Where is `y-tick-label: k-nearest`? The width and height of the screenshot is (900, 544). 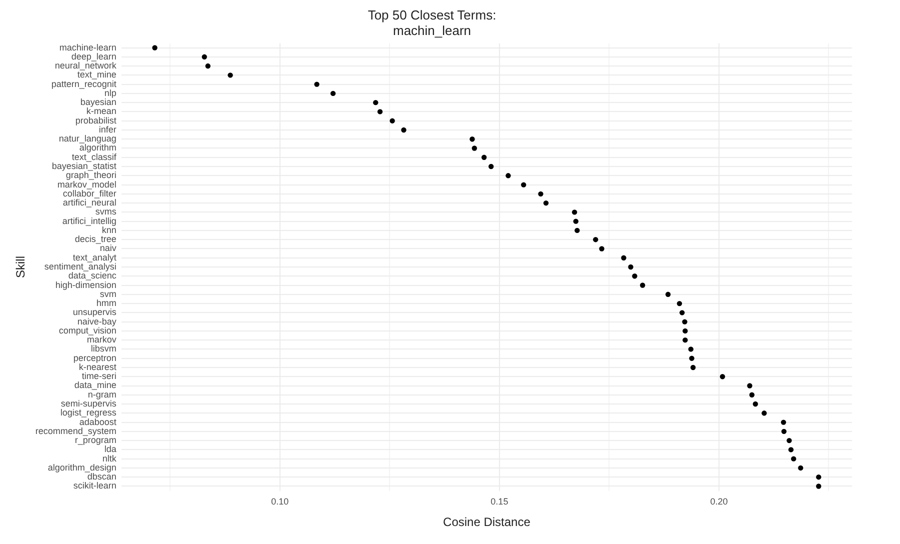
y-tick-label: k-nearest is located at coordinates (97, 367).